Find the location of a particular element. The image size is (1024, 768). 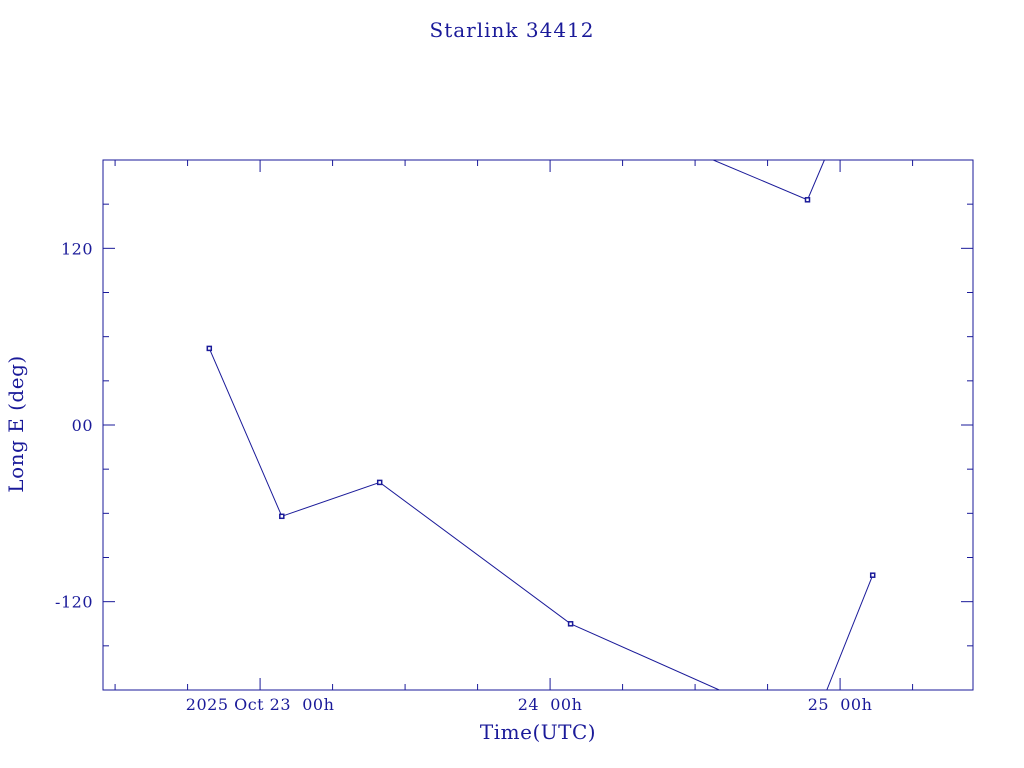

x-tick-label: 2025 Oct 23 00h is located at coordinates (260, 704).